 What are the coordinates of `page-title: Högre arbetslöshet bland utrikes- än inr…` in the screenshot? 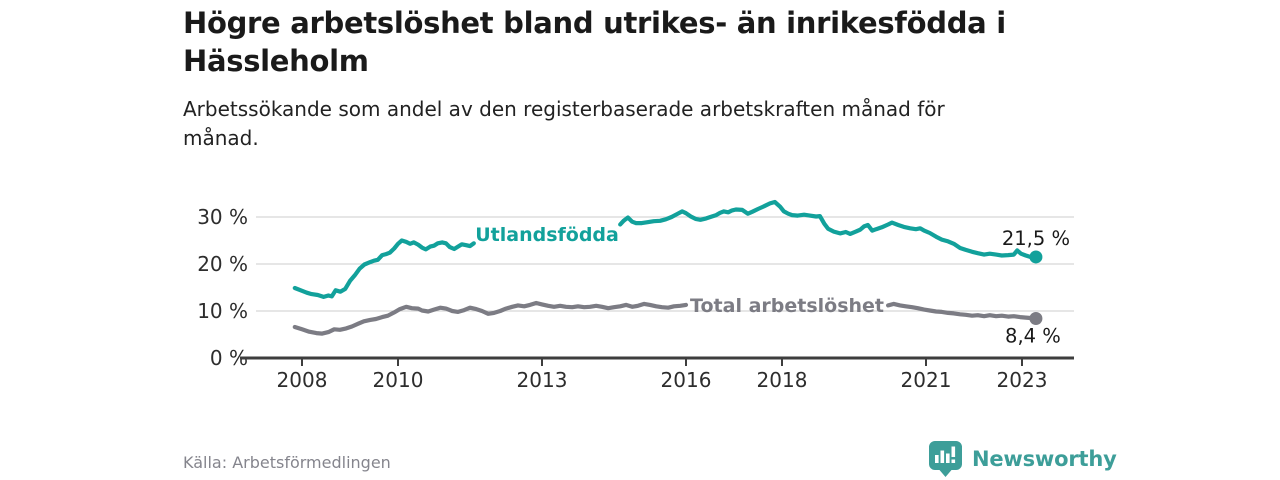 It's located at (594, 42).